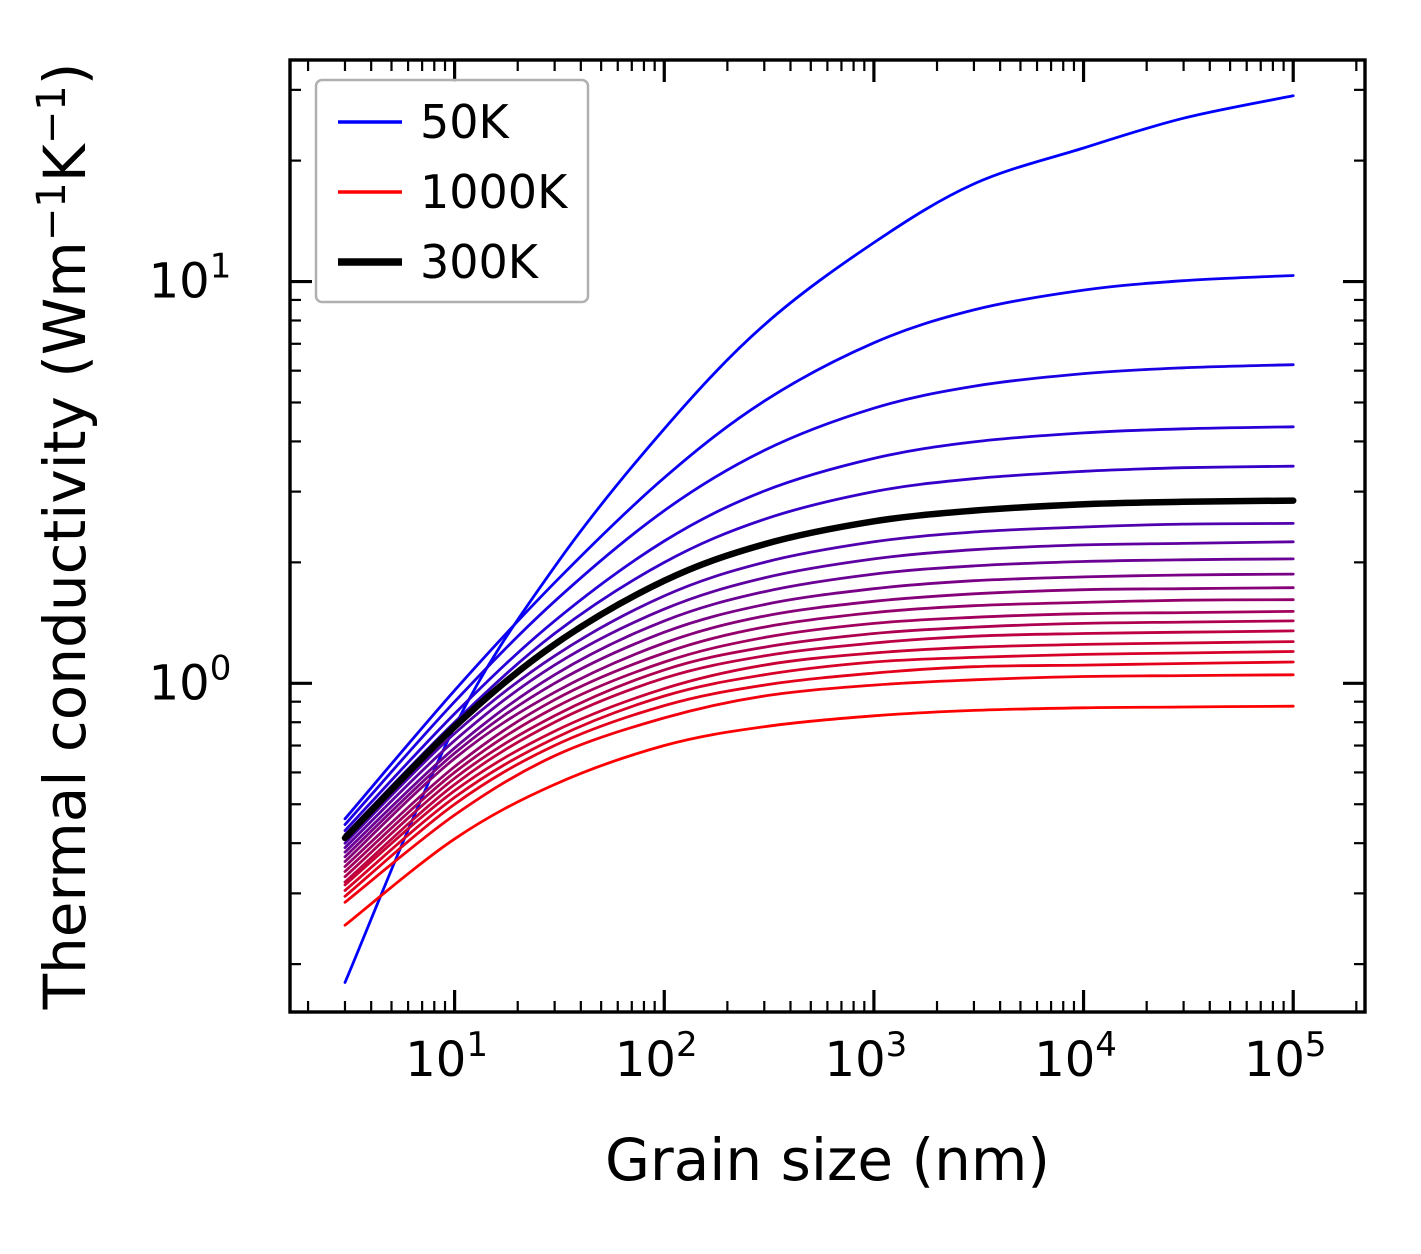 The image size is (1421, 1254). I want to click on x-tick-label-10³: 10³, so click(866, 1056).